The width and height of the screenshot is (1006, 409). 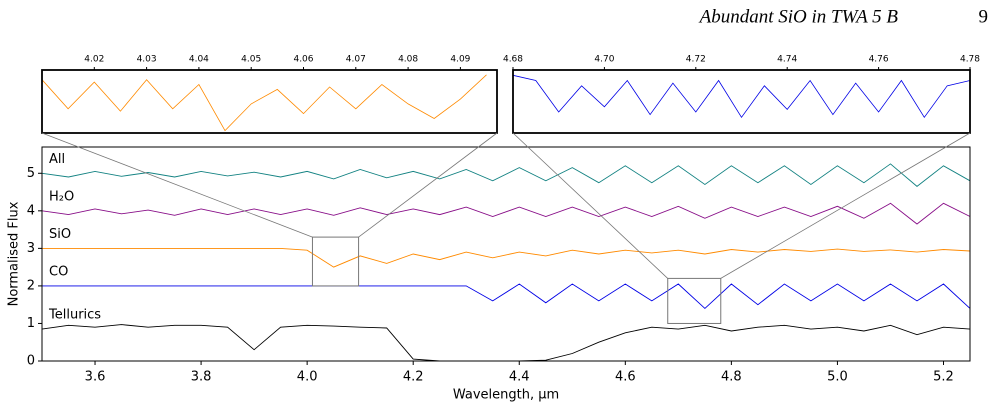 I want to click on x-tick-label: 4.72, so click(x=696, y=60).